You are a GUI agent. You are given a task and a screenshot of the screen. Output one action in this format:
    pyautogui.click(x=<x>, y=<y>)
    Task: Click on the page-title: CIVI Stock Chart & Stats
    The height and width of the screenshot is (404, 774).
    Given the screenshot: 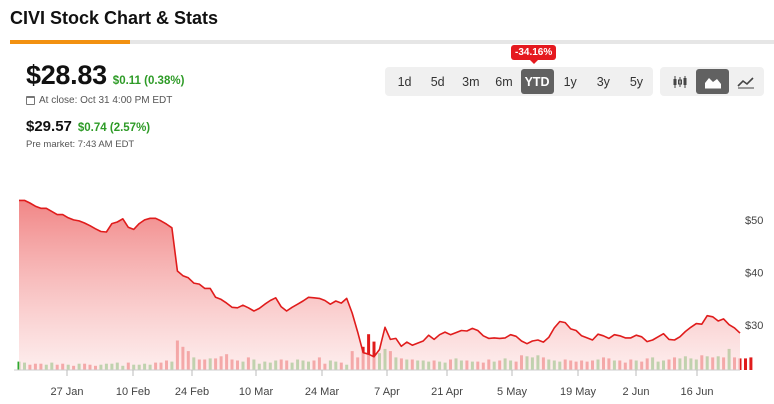 What is the action you would take?
    pyautogui.click(x=114, y=18)
    